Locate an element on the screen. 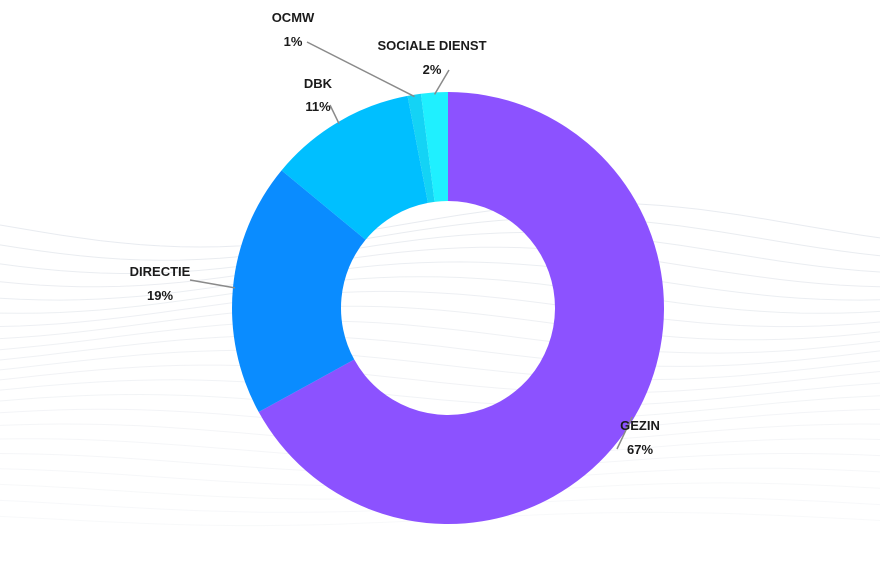 The width and height of the screenshot is (880, 573). slice-label-name: GEZIN is located at coordinates (640, 425).